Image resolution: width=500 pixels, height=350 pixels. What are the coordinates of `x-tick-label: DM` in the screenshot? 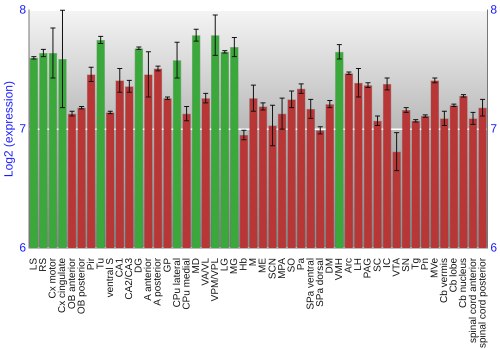 It's located at (330, 266).